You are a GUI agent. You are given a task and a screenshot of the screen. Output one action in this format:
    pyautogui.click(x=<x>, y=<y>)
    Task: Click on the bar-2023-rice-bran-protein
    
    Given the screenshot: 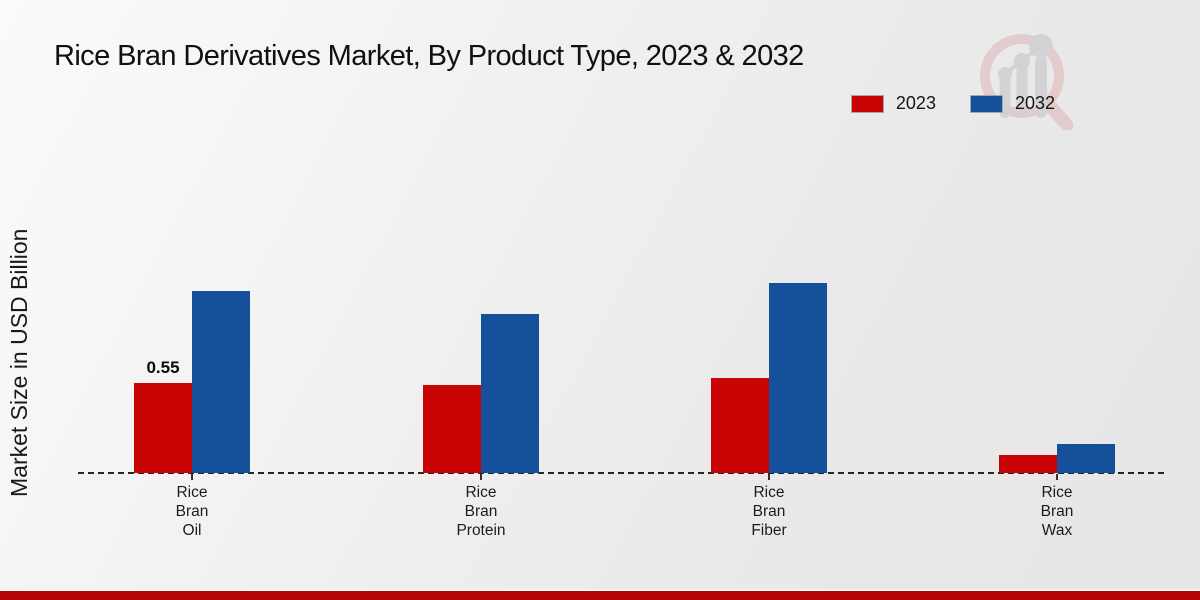 What is the action you would take?
    pyautogui.click(x=452, y=429)
    